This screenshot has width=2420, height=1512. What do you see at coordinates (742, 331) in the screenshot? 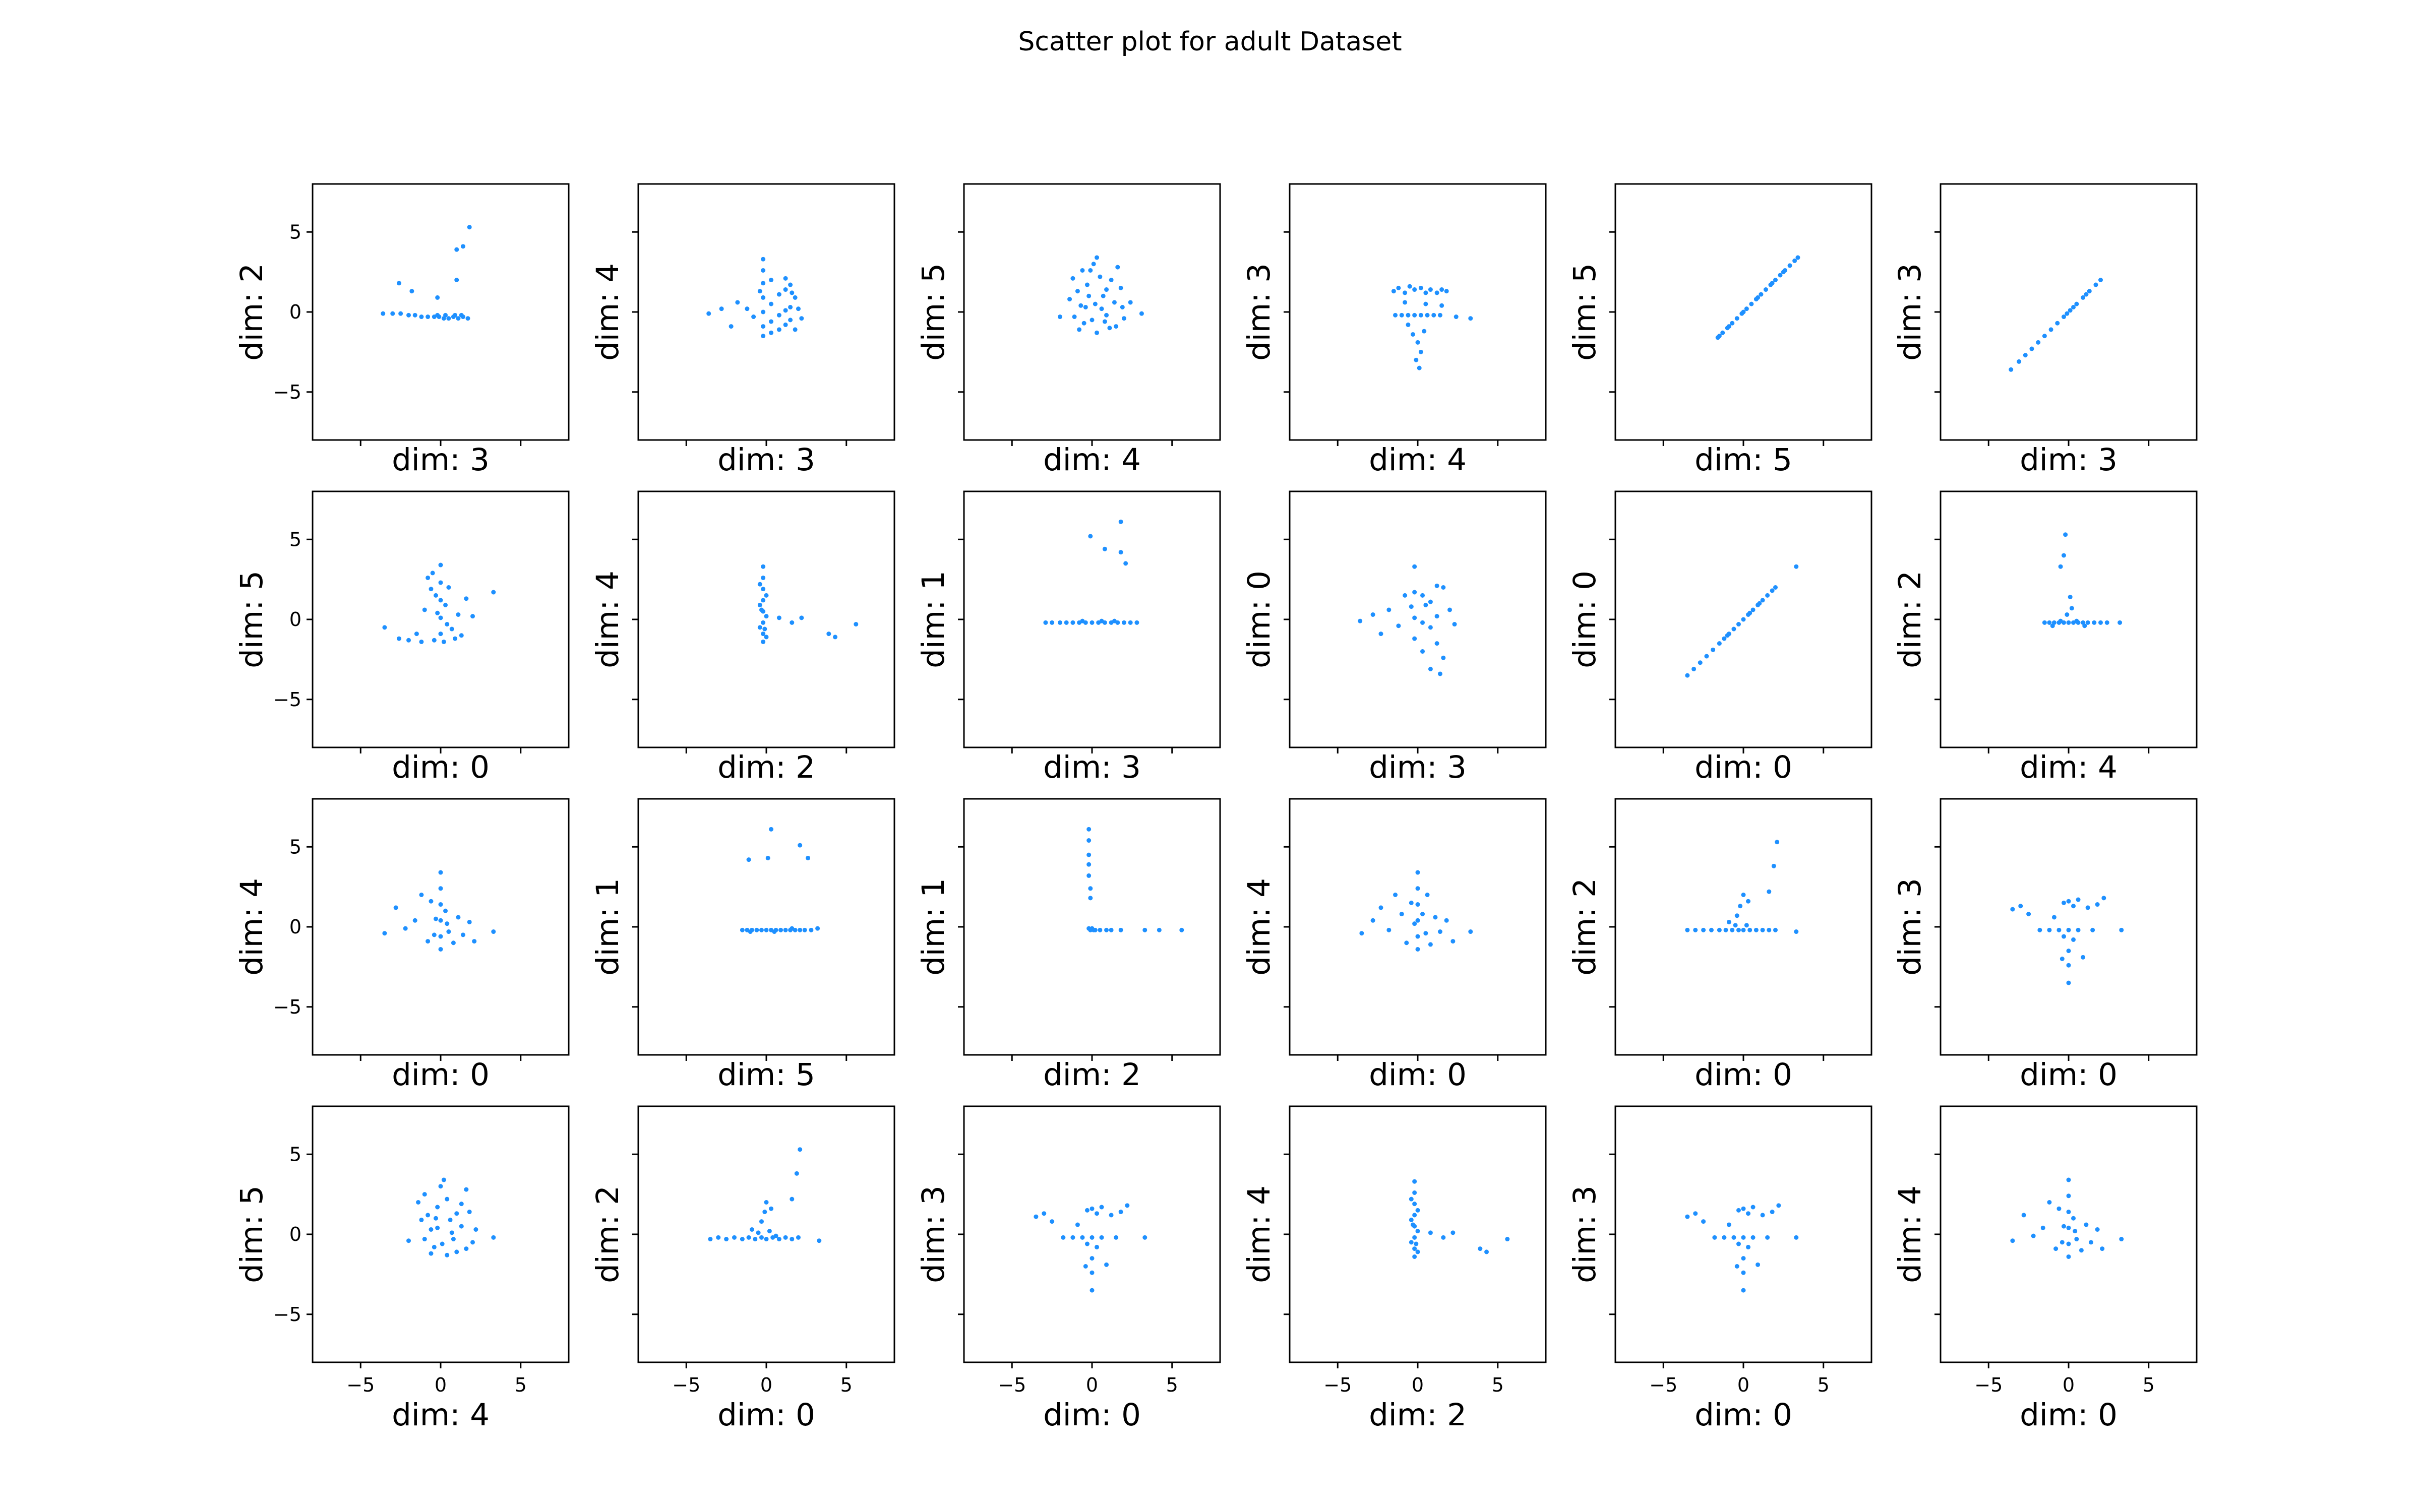
I see `subplot-0-1: dim: 3 dim: 4` at bounding box center [742, 331].